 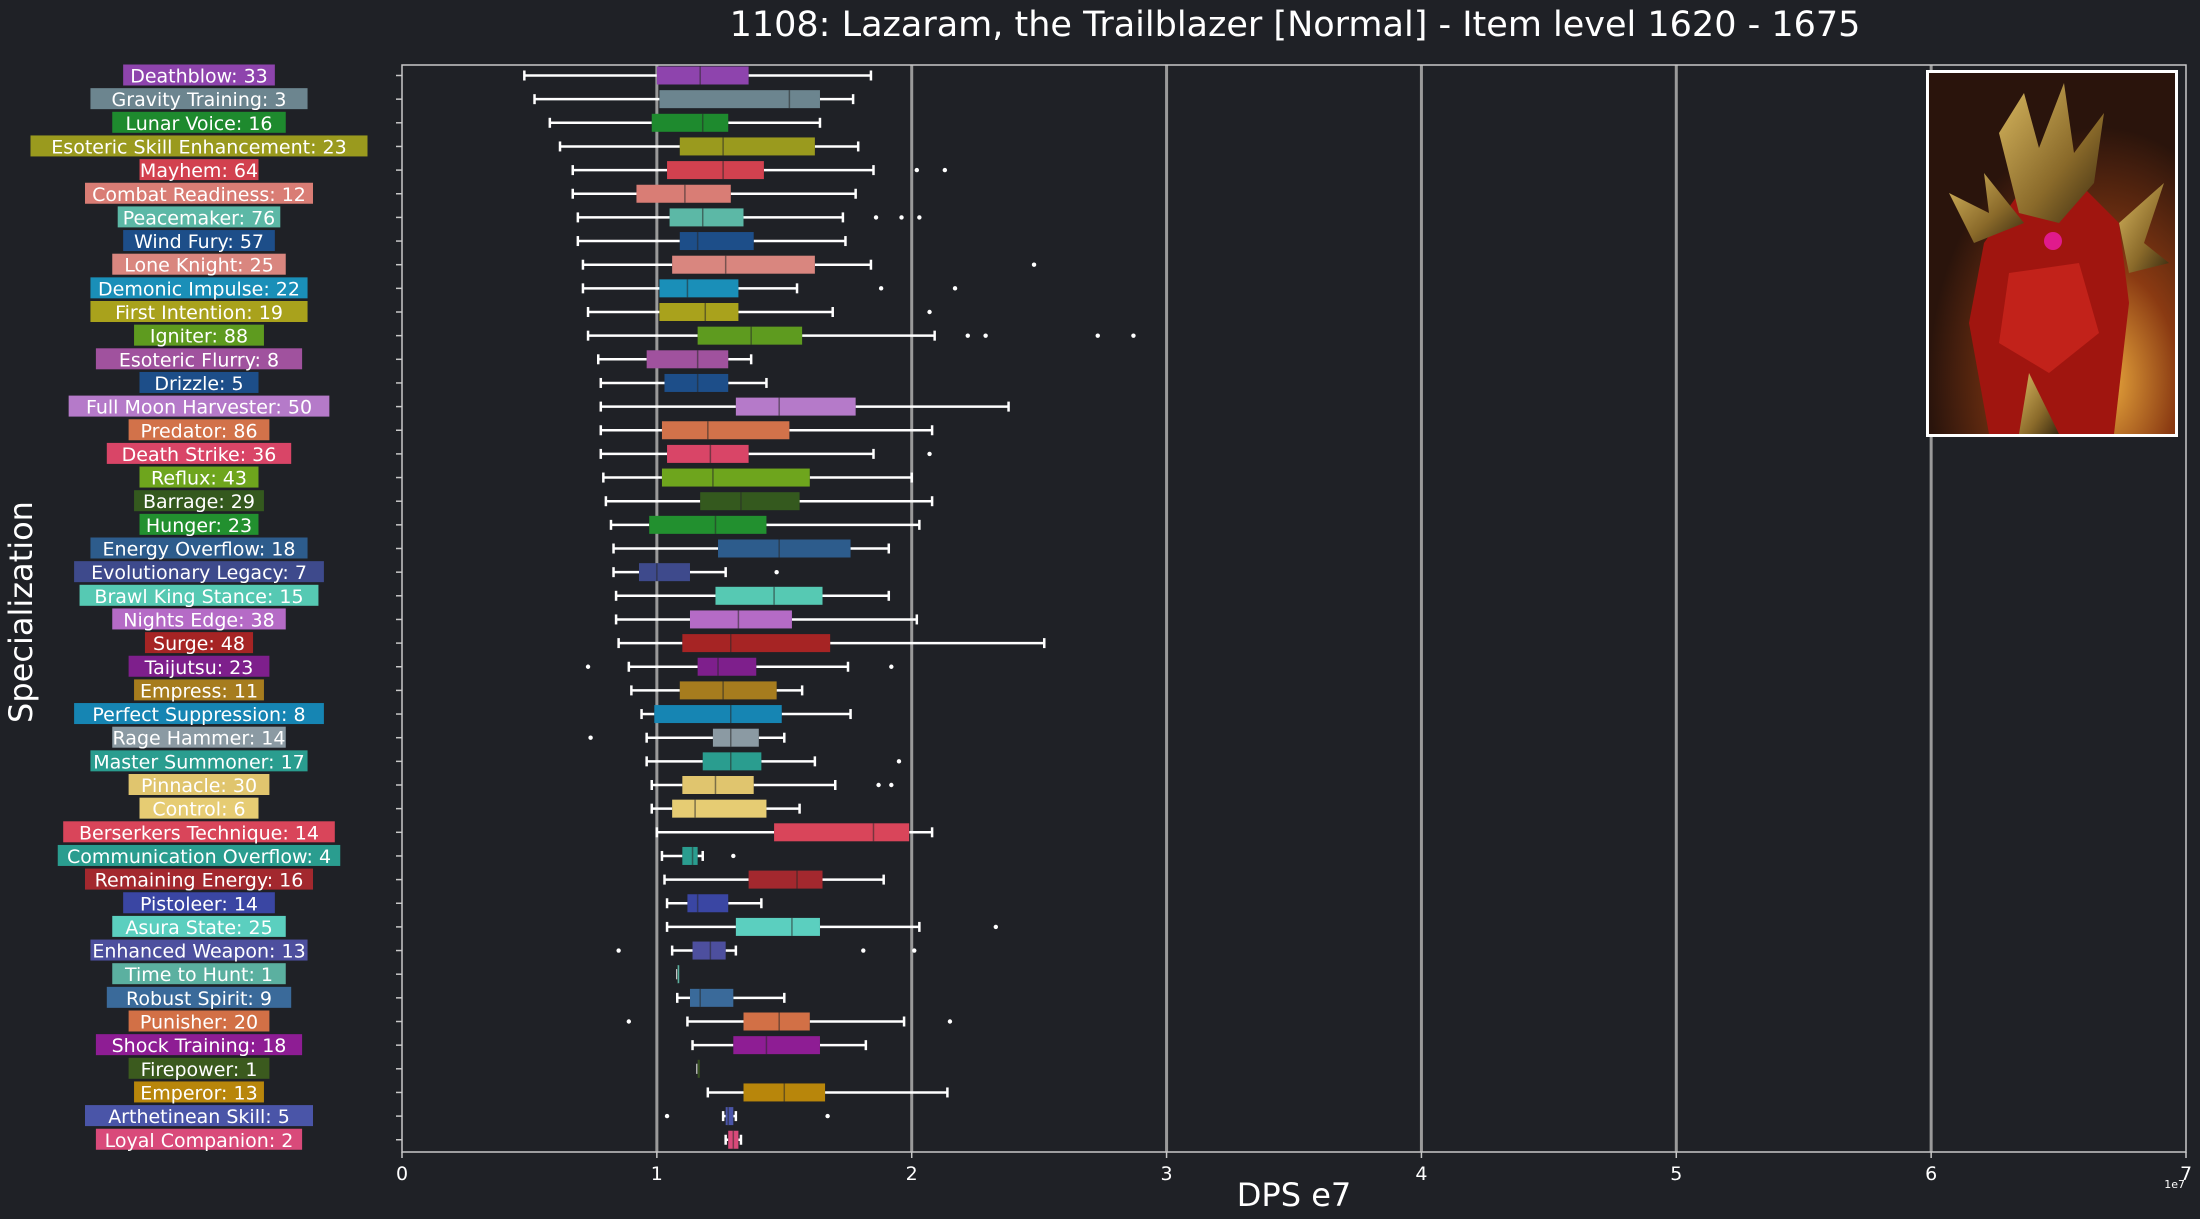 I want to click on x-tick-label: 7, so click(x=2186, y=1174).